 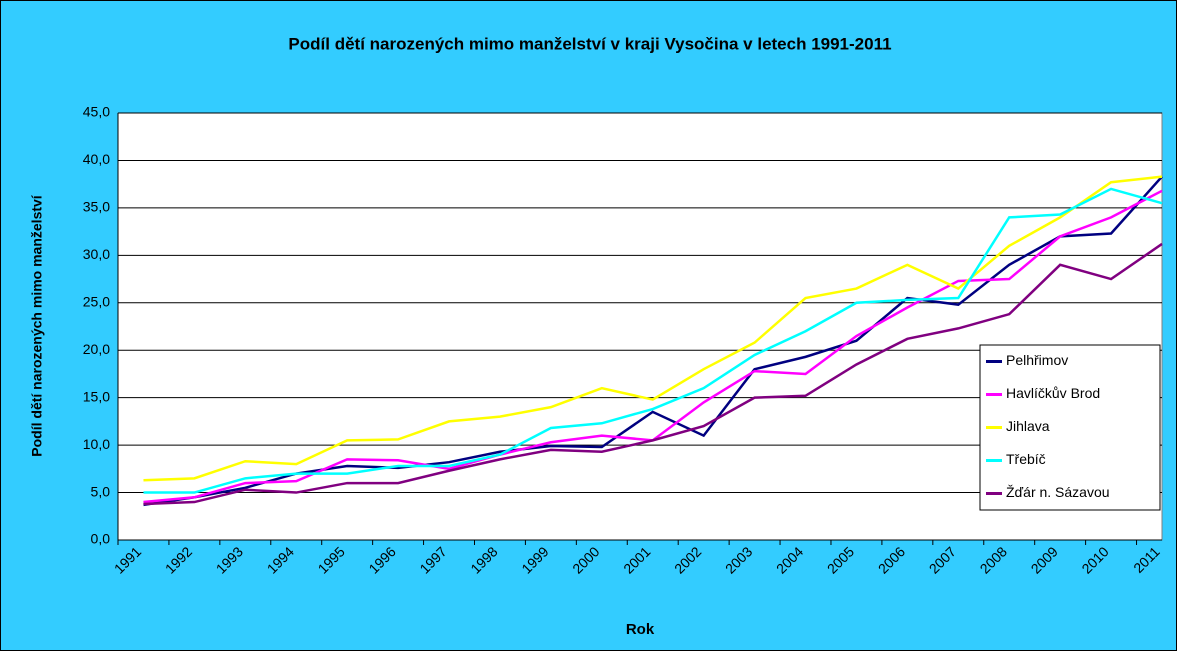 What do you see at coordinates (96, 159) in the screenshot?
I see `y-tick-label: 40,0` at bounding box center [96, 159].